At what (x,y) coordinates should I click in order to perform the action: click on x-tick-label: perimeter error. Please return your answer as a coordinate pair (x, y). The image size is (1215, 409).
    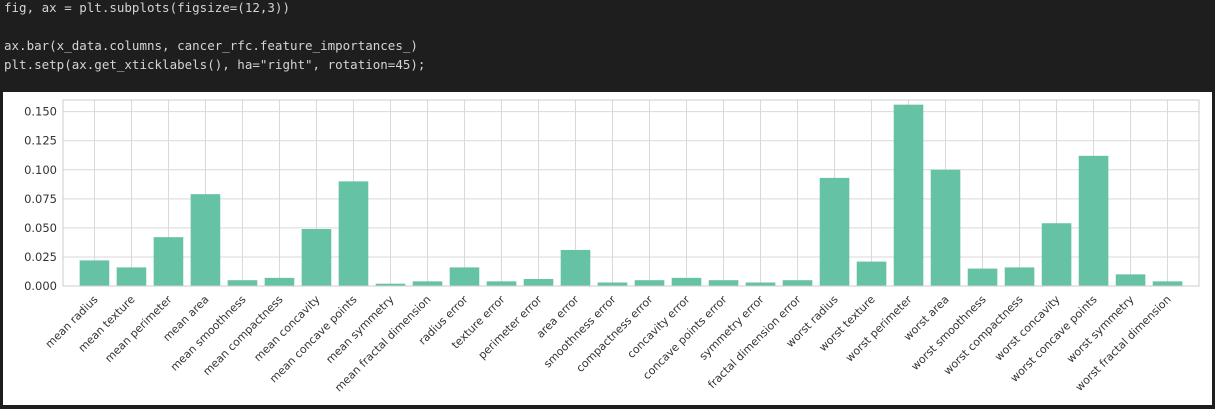
    Looking at the image, I should click on (510, 327).